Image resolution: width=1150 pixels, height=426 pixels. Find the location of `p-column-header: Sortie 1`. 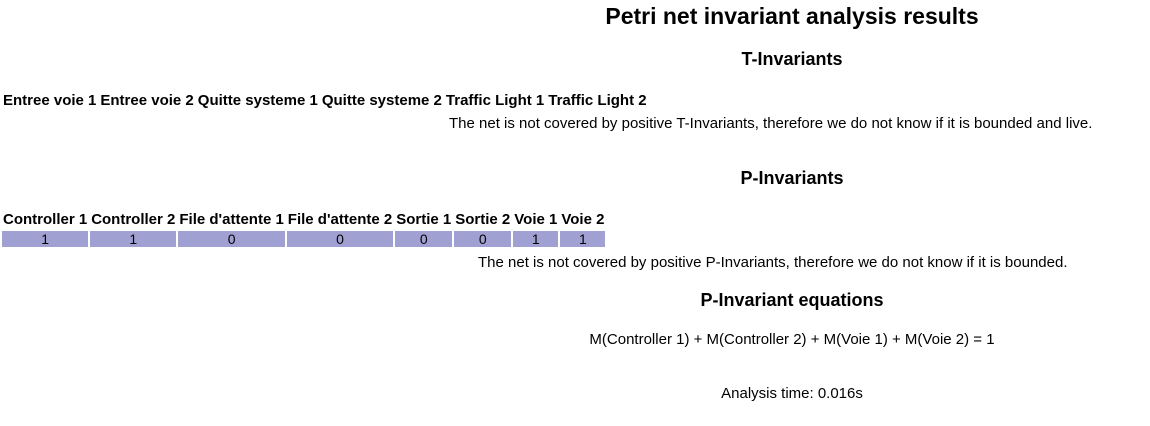

p-column-header: Sortie 1 is located at coordinates (424, 219).